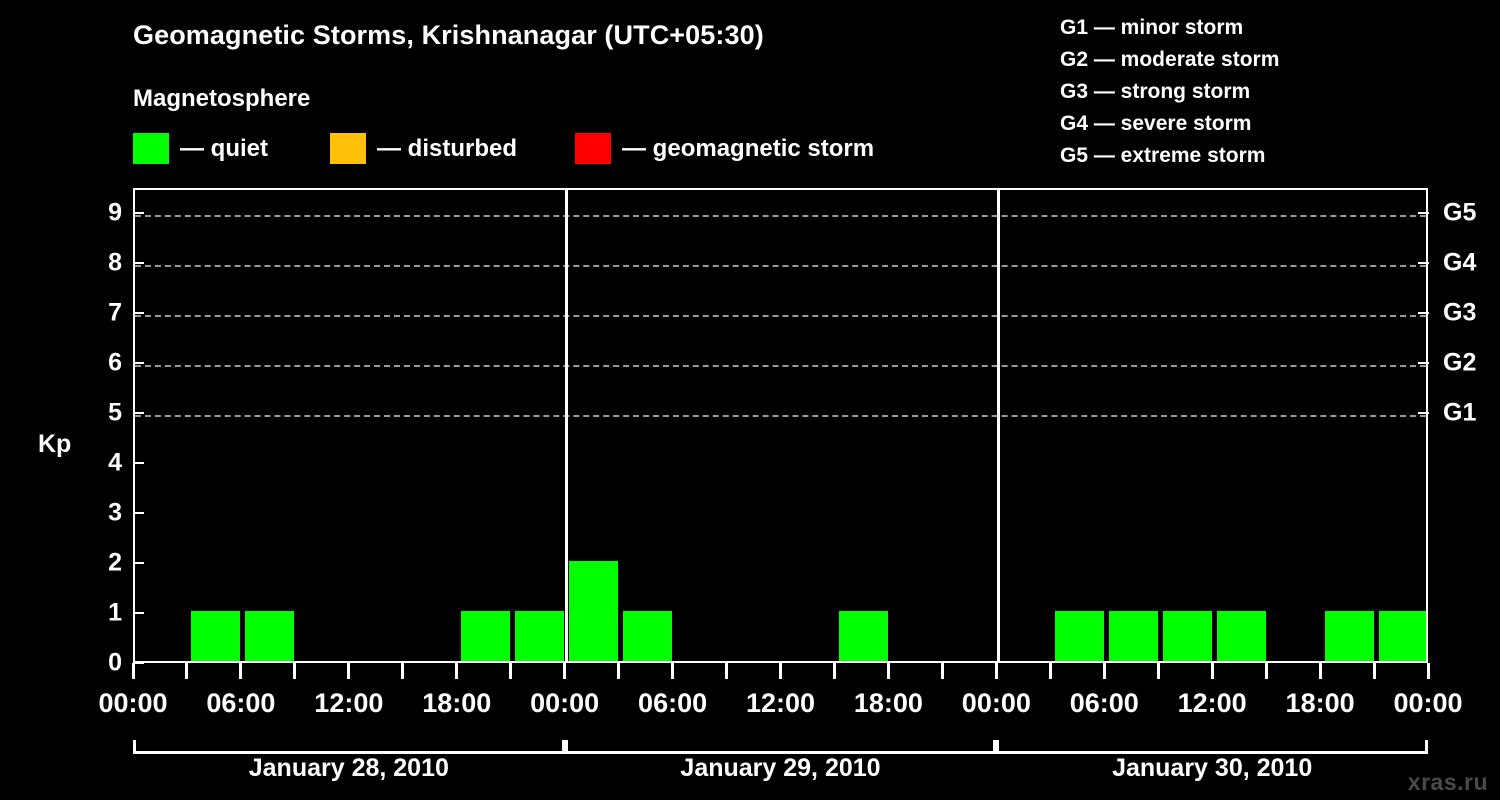  What do you see at coordinates (593, 148) in the screenshot?
I see `legend-swatch-geomagnetic-storm` at bounding box center [593, 148].